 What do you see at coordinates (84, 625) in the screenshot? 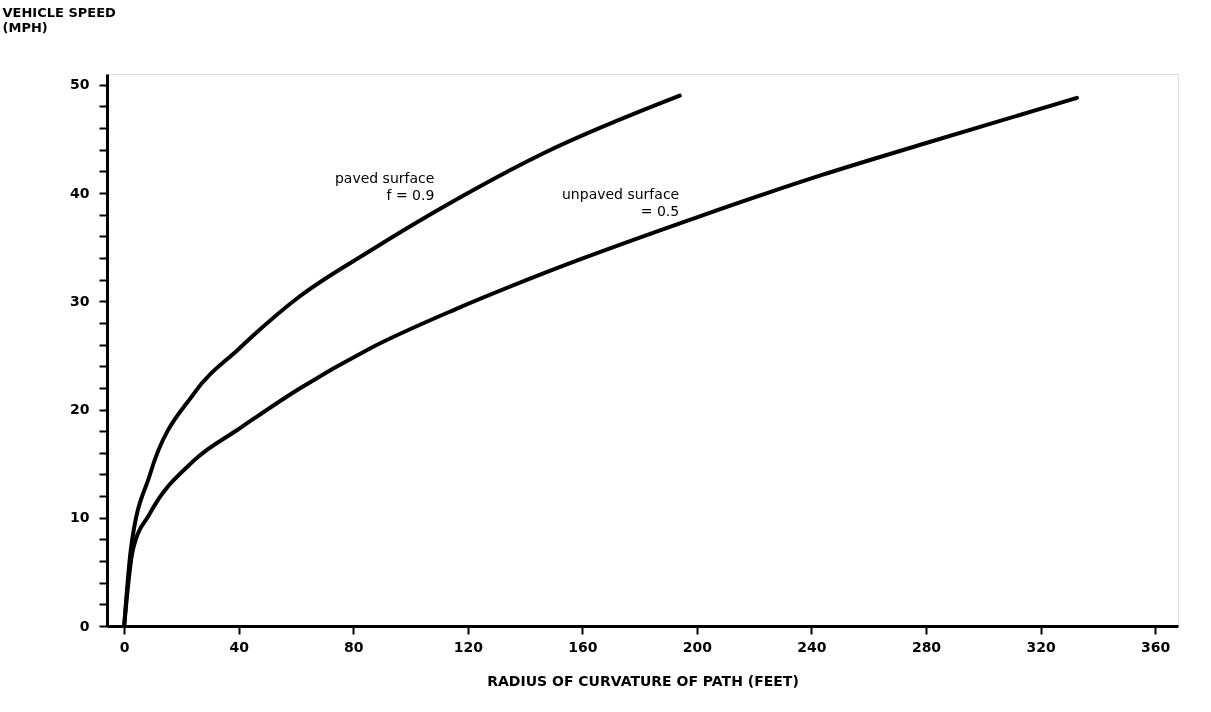
I see `y-tick-label: 0` at bounding box center [84, 625].